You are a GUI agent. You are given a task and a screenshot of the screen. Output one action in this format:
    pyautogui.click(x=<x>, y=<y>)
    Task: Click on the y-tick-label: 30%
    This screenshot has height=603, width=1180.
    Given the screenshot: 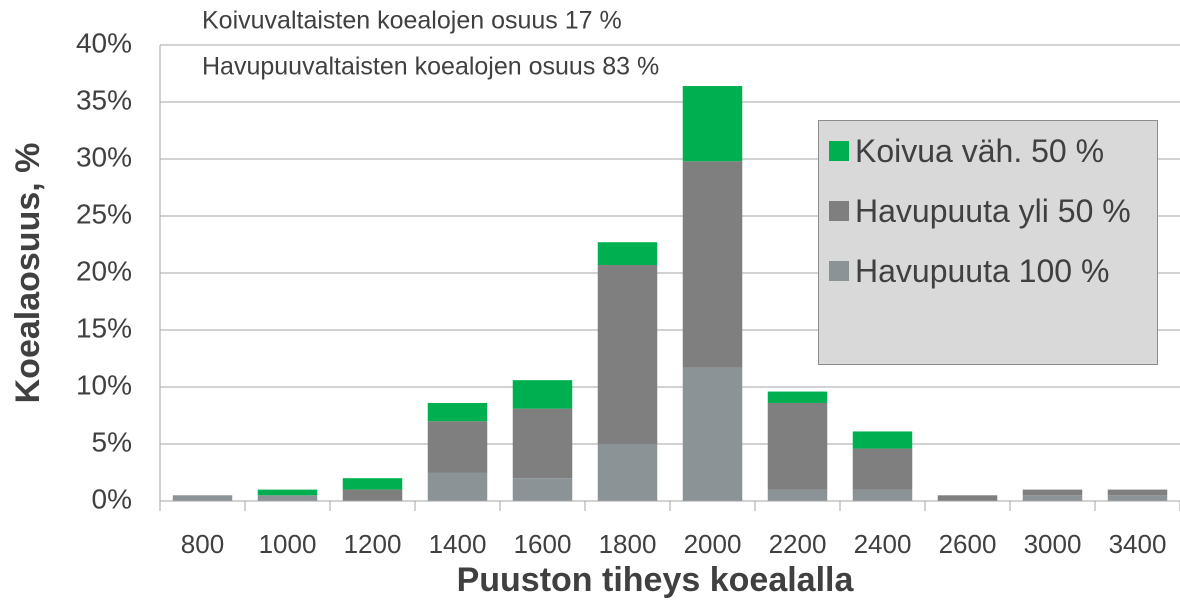 What is the action you would take?
    pyautogui.click(x=104, y=156)
    